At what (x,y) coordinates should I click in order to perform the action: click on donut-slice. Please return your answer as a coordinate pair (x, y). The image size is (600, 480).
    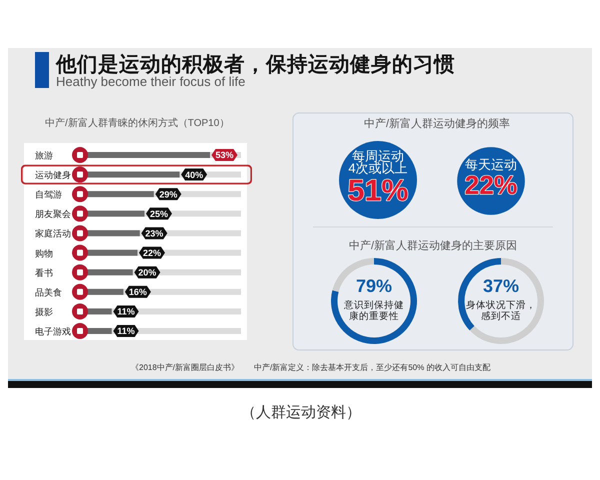
    Looking at the image, I should click on (374, 301).